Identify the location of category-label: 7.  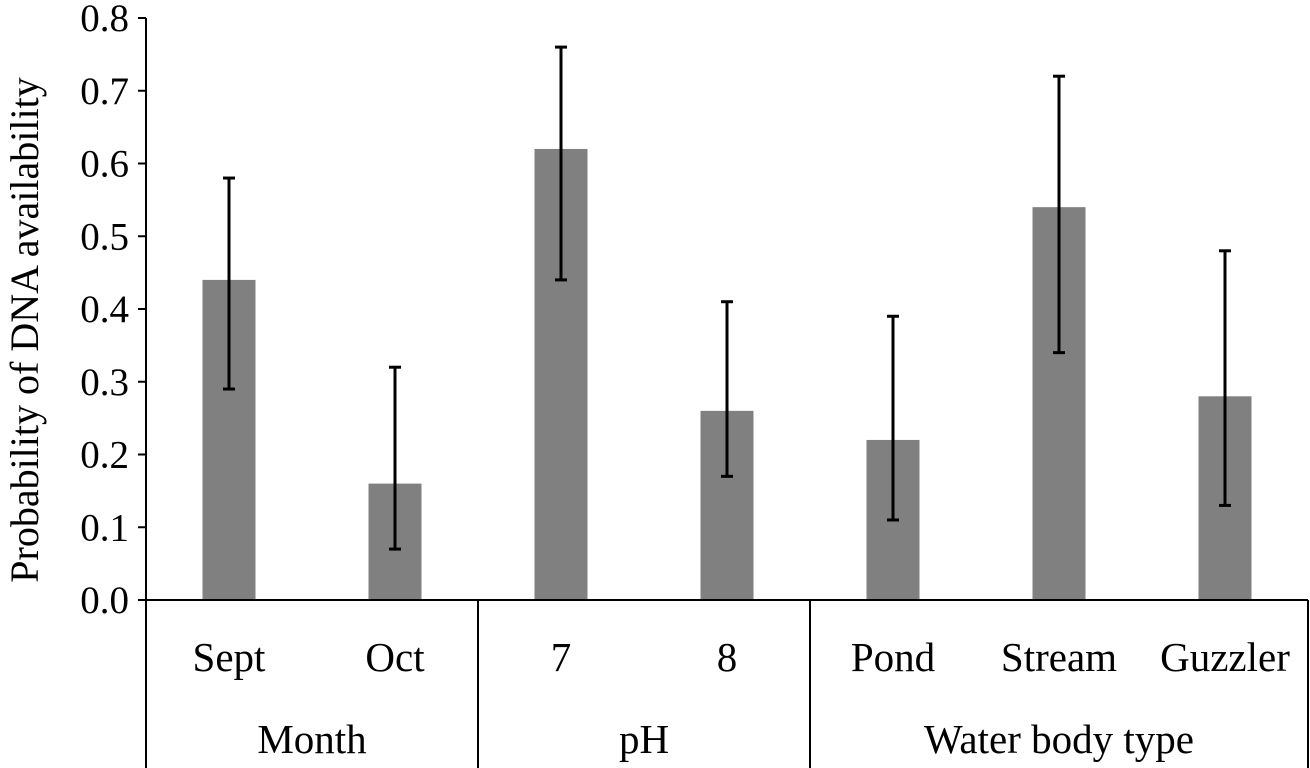
(561, 657).